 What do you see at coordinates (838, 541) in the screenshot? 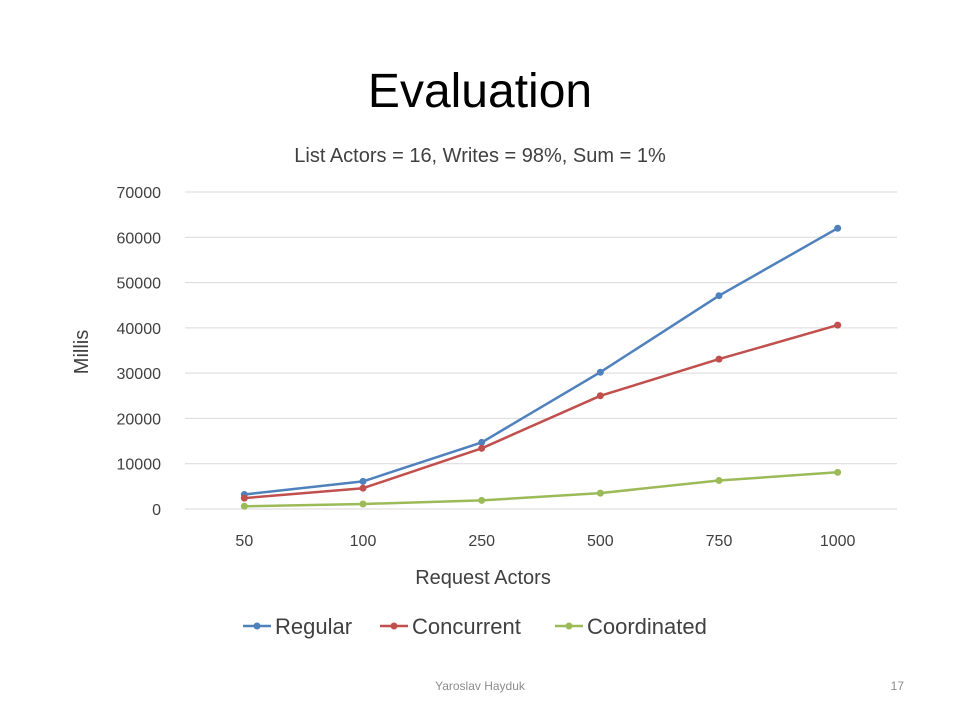
I see `x-tick-label: 1000` at bounding box center [838, 541].